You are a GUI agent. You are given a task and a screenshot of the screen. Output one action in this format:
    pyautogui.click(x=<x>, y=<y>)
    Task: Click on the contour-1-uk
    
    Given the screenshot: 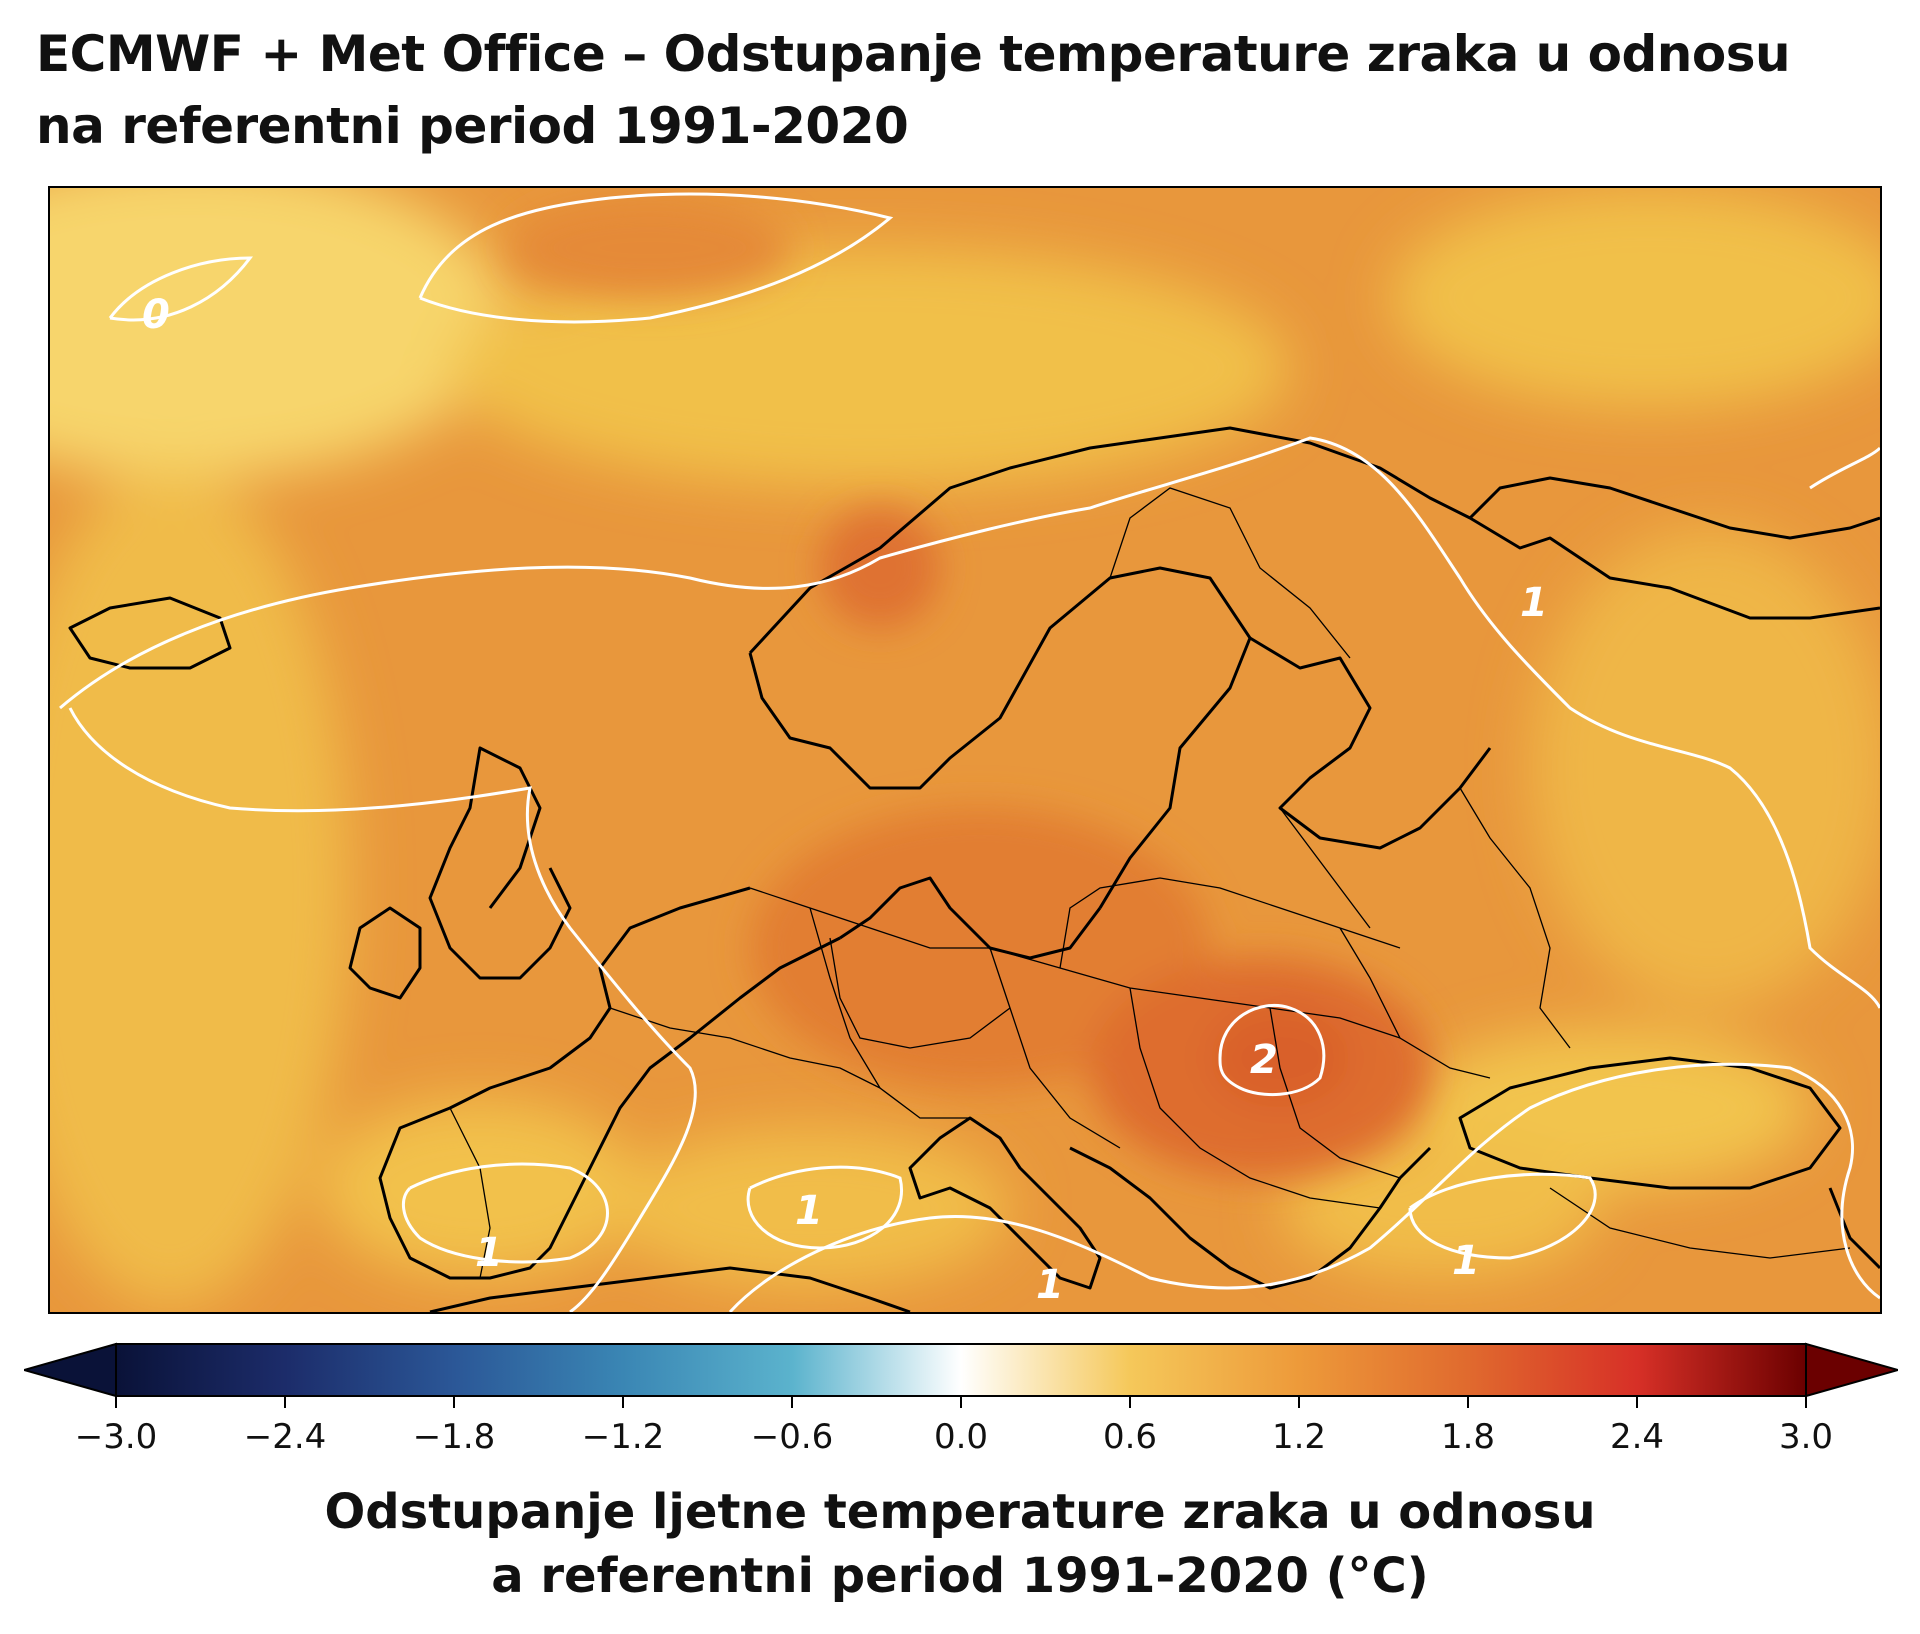 What is the action you would take?
    pyautogui.click(x=382, y=1009)
    